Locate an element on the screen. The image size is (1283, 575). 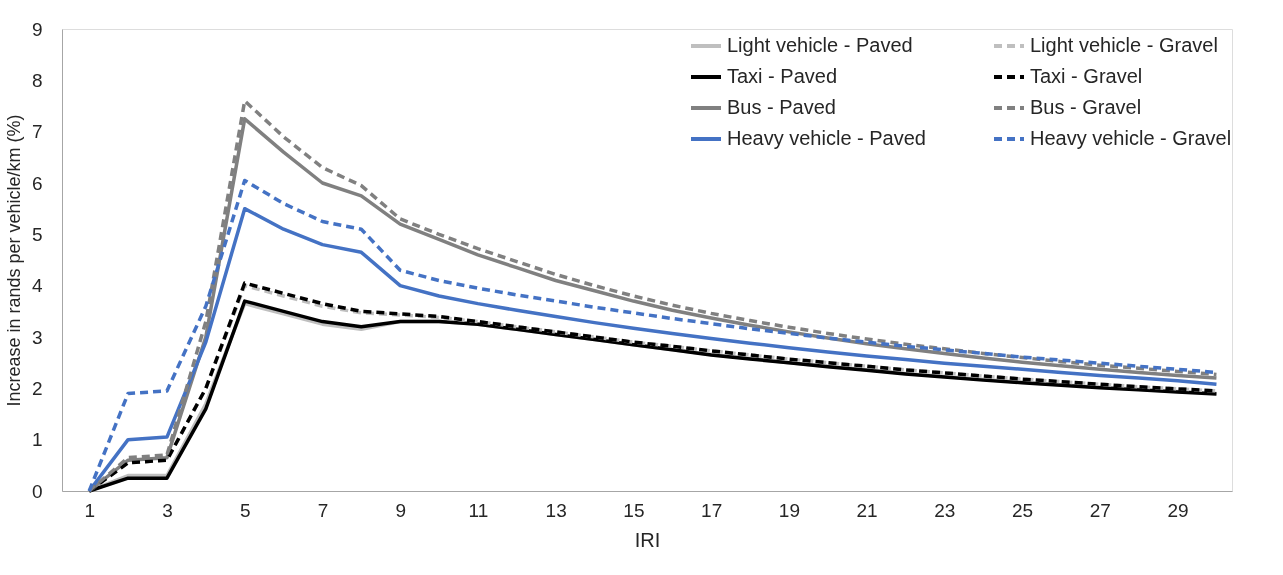
x-tick-label: 21 is located at coordinates (867, 510).